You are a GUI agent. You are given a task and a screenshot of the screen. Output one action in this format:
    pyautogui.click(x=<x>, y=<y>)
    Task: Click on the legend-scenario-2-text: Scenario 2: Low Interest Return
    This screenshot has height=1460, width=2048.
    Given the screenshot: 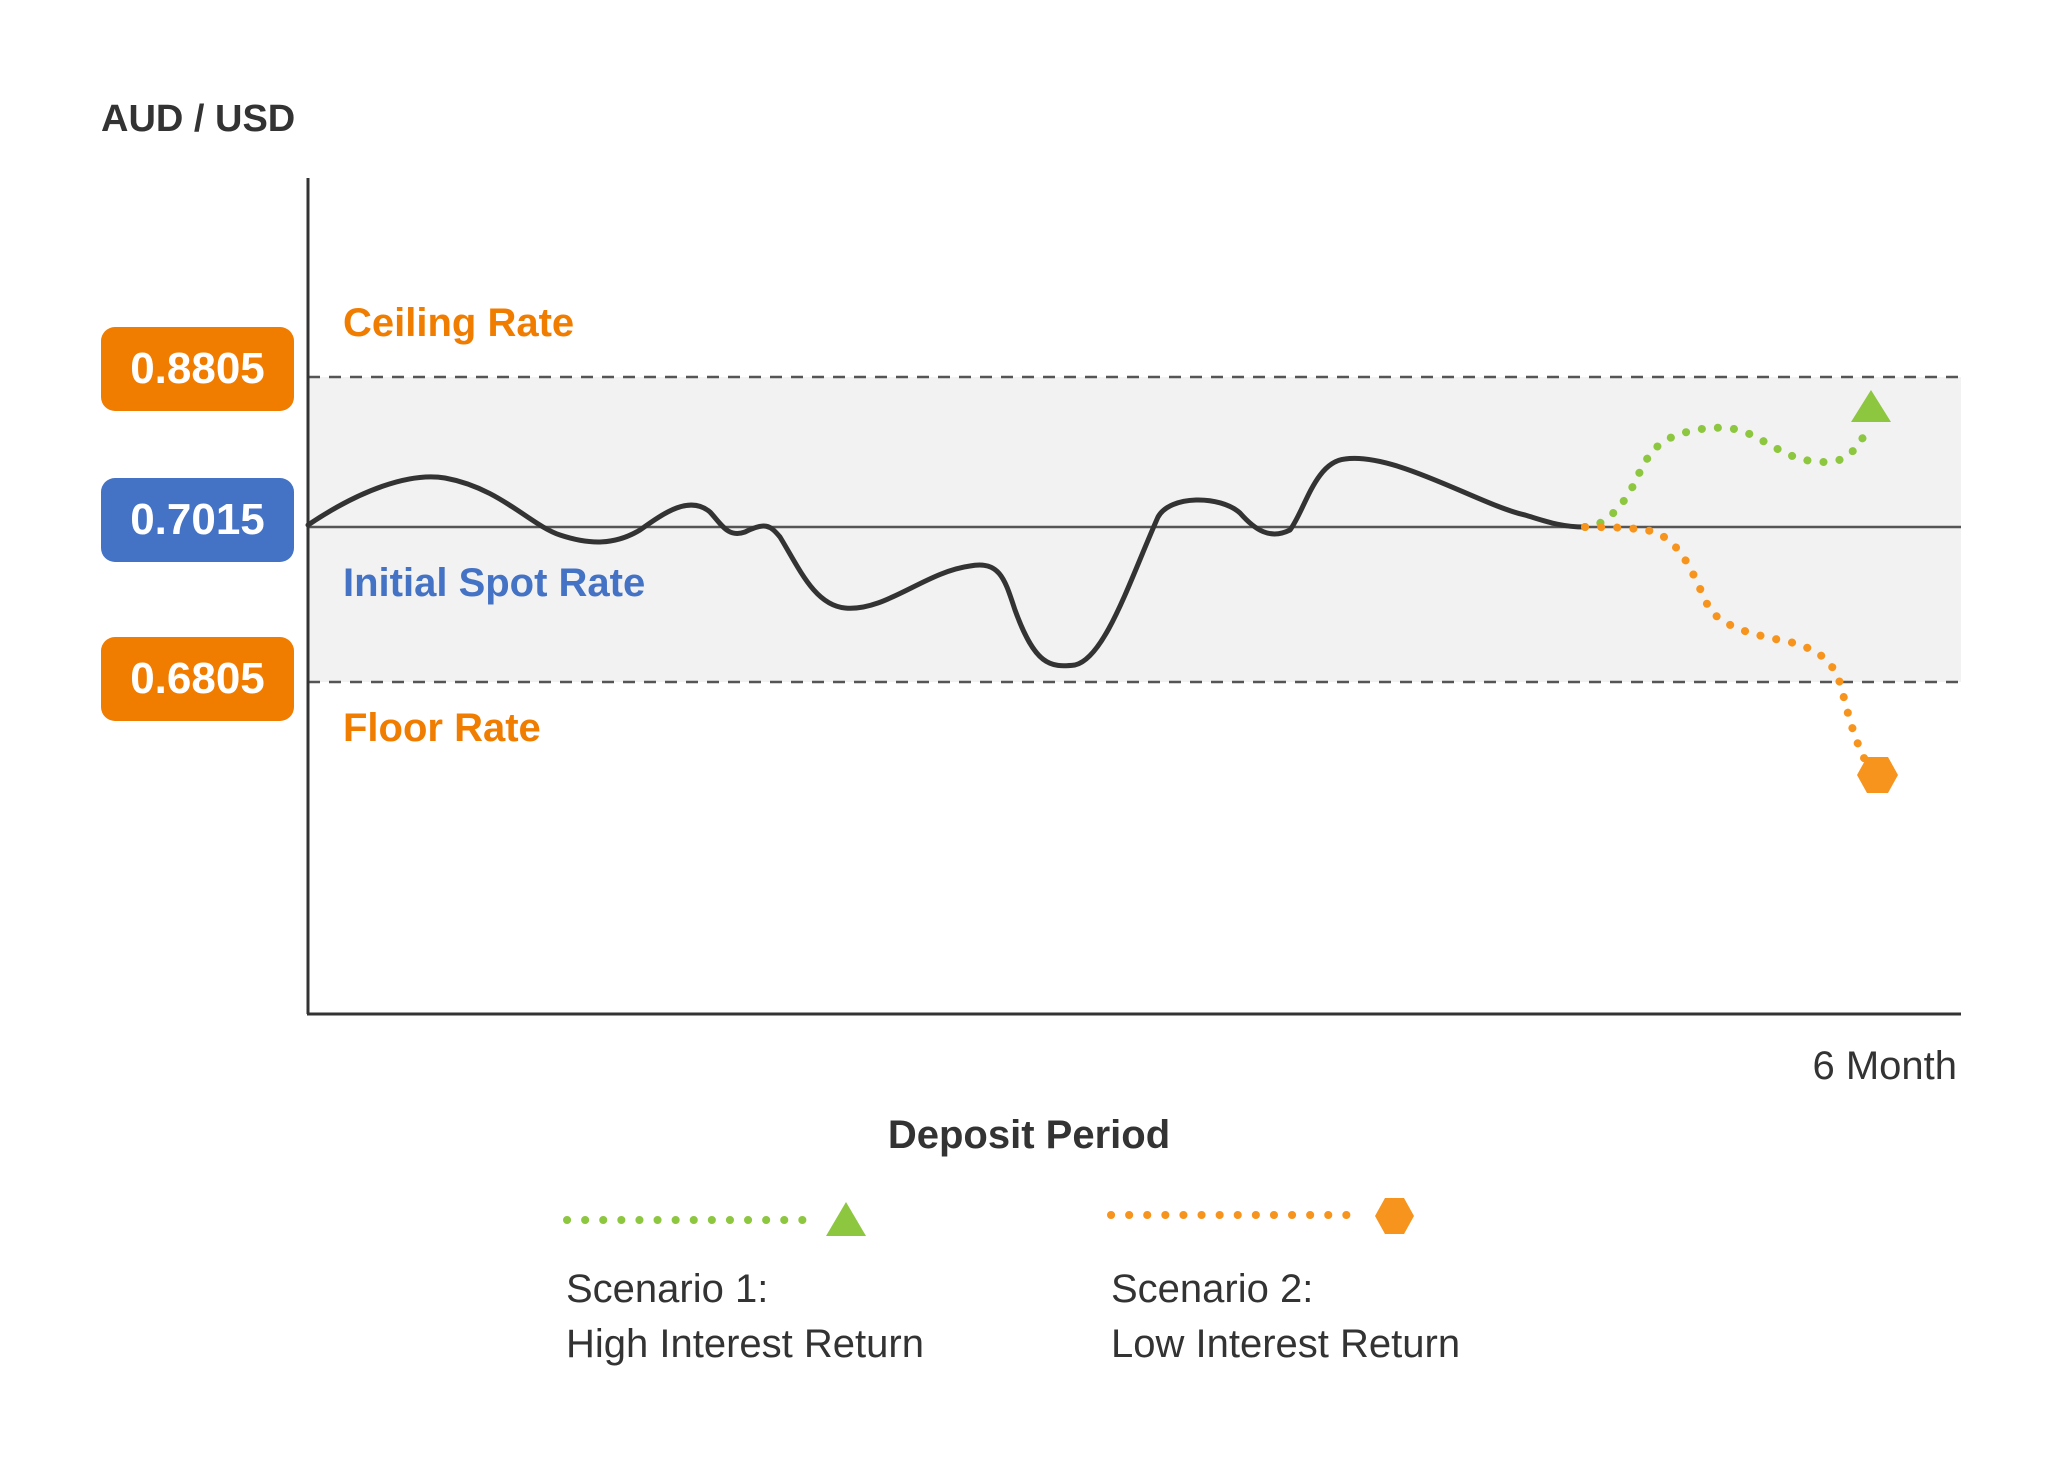 What is the action you would take?
    pyautogui.click(x=1285, y=1317)
    